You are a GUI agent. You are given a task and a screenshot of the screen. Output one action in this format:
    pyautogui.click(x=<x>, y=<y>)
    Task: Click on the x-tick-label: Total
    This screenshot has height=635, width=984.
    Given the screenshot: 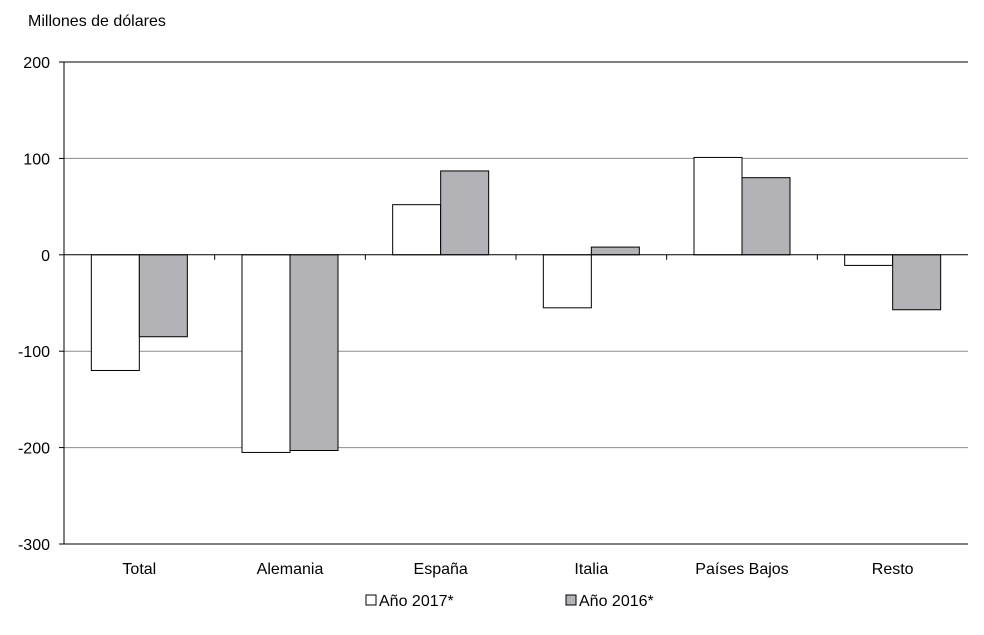 What is the action you would take?
    pyautogui.click(x=139, y=569)
    